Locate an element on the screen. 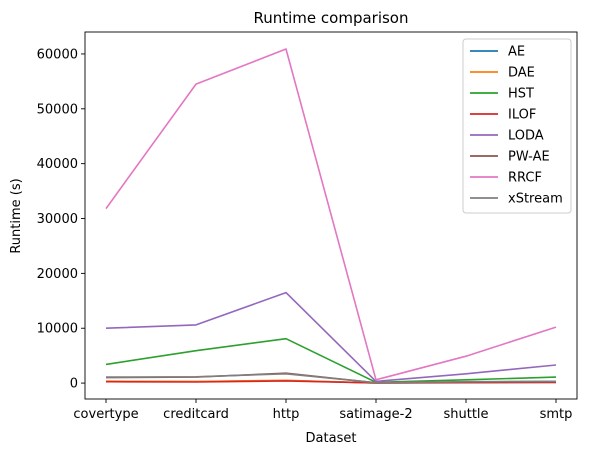 This screenshot has width=589, height=455. x-tick-label: covertype is located at coordinates (105, 414).